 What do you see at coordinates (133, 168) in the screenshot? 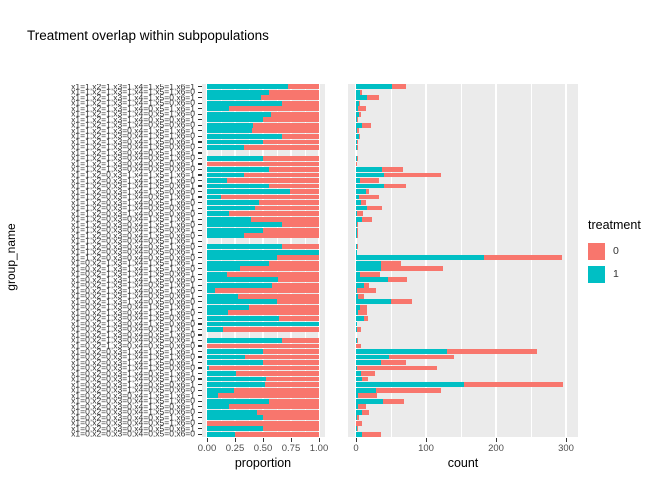
I see `y-axis-label: x1=1,x2=1,x3=0,x4=0,x5=0,x6=0` at bounding box center [133, 168].